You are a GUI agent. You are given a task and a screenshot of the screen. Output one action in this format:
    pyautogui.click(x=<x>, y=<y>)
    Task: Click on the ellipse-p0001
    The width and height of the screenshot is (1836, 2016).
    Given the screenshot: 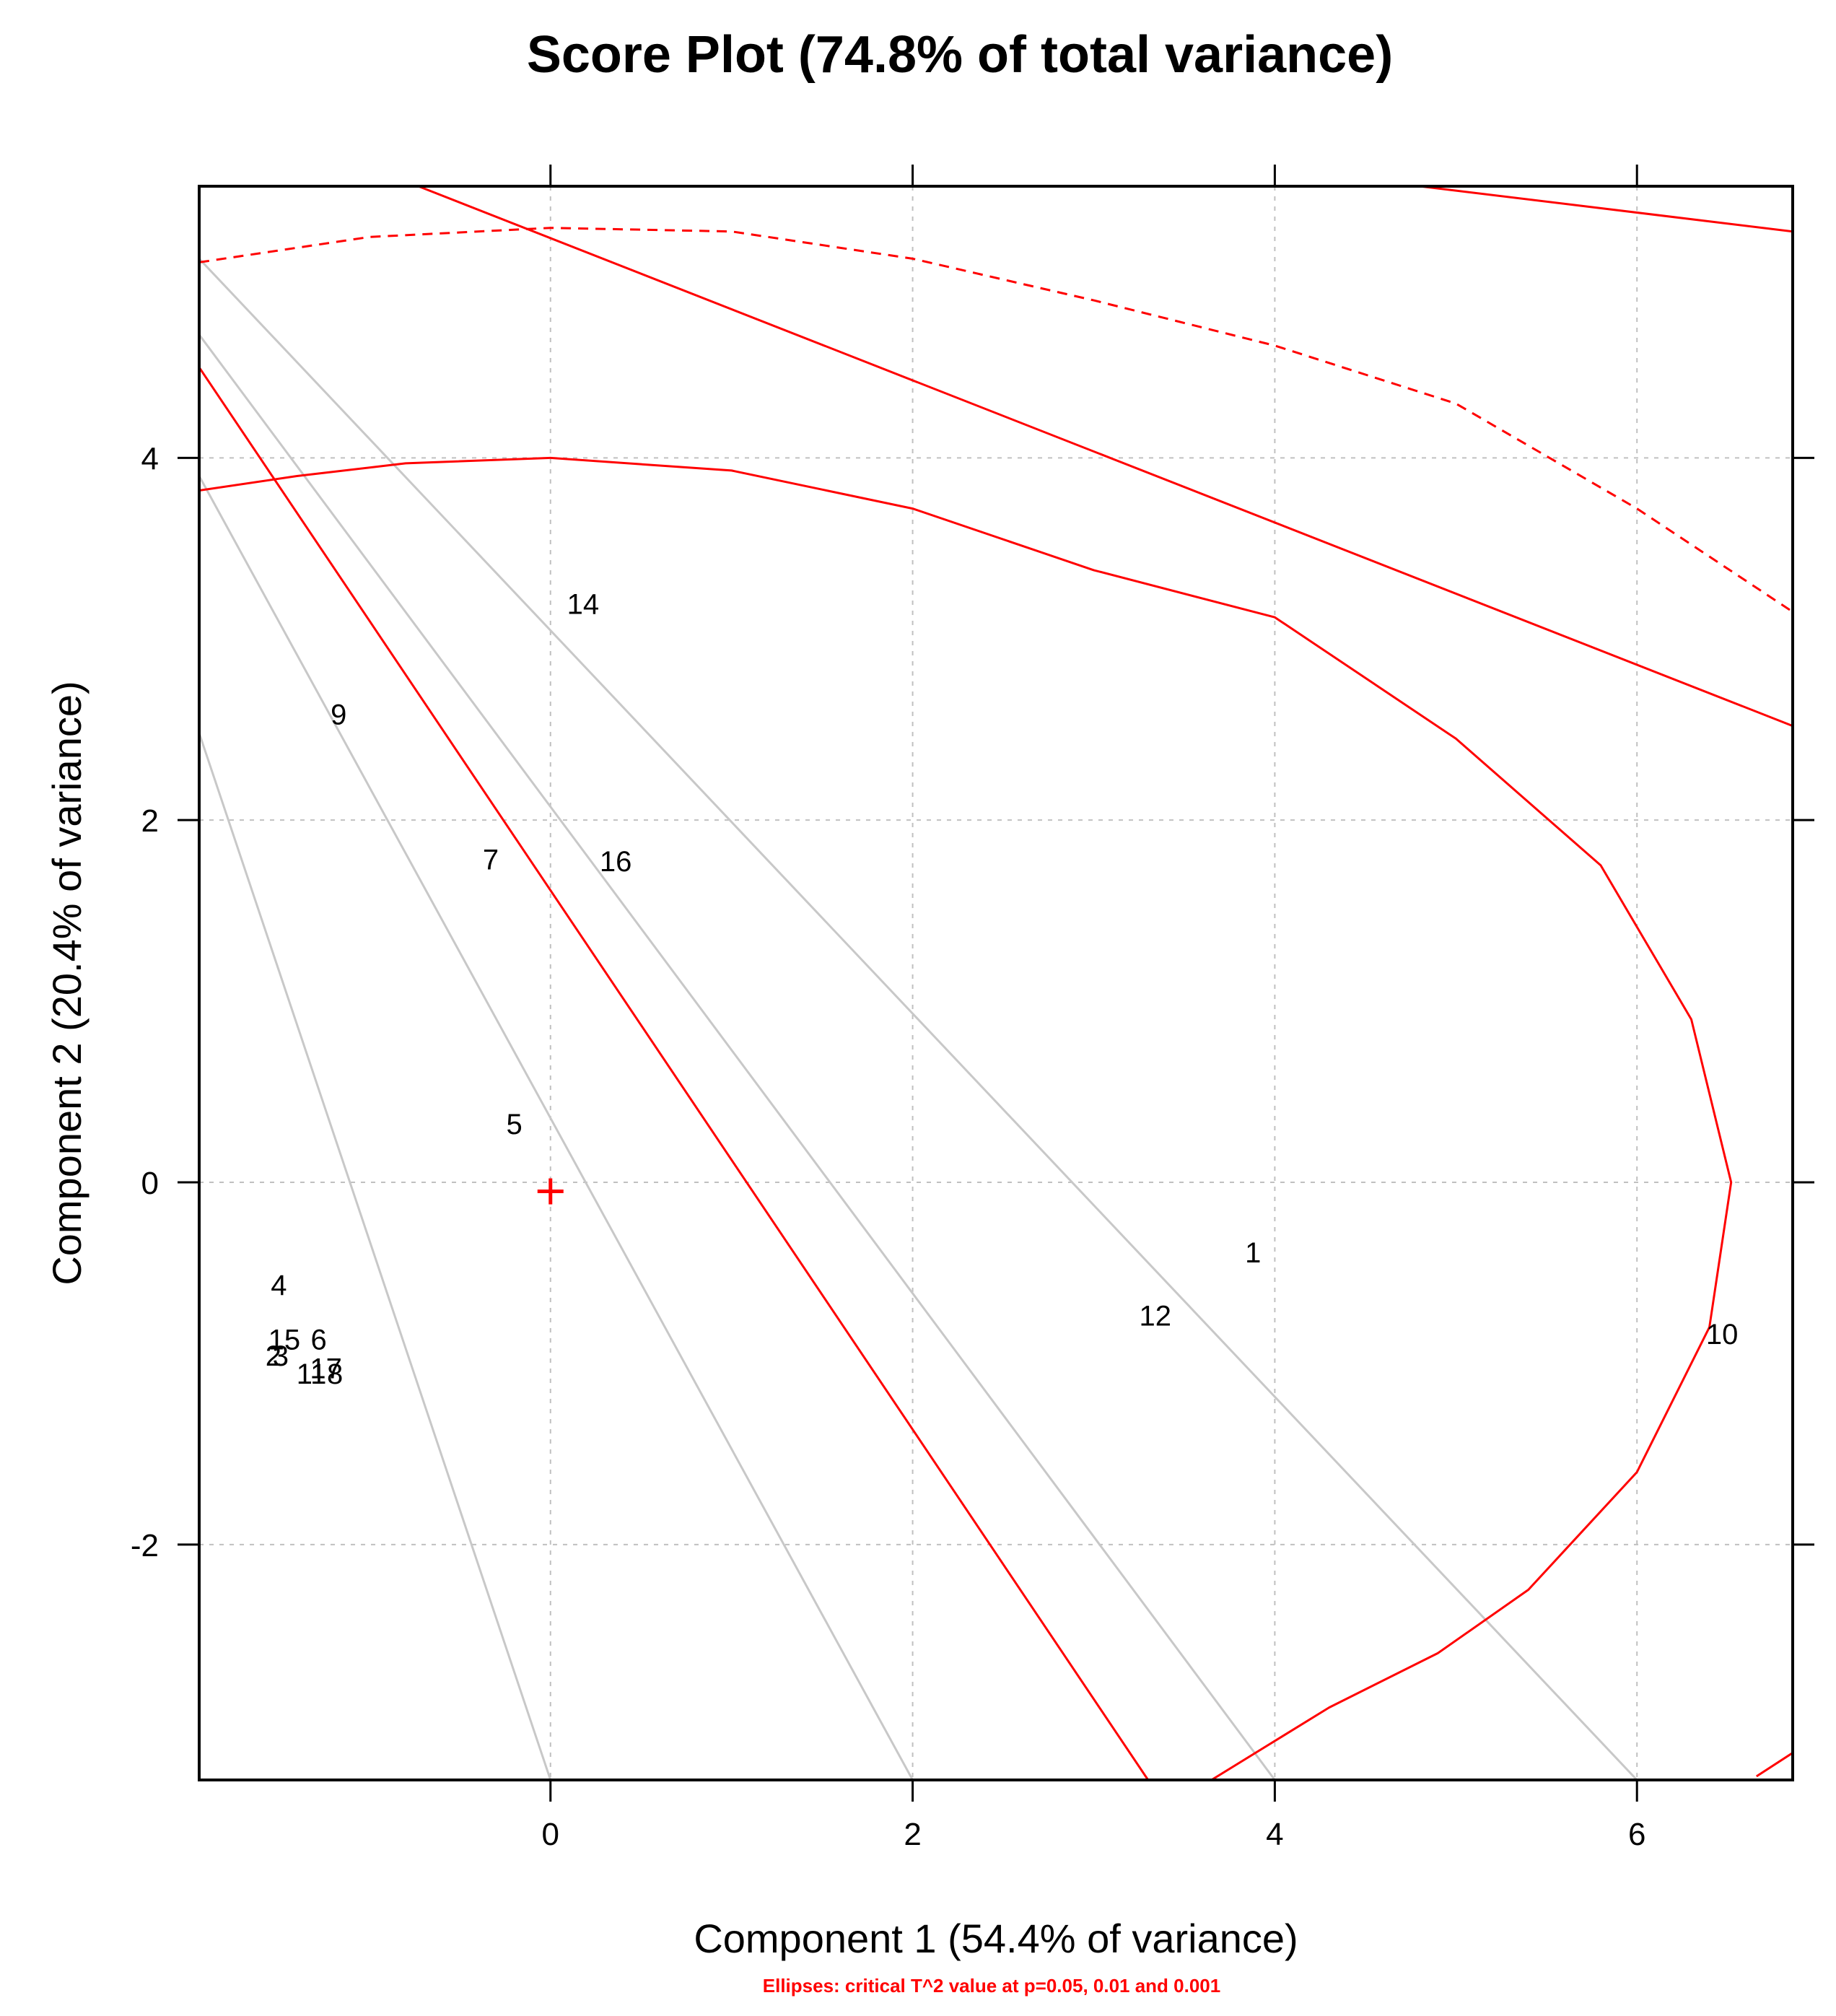 What is the action you would take?
    pyautogui.click(x=1774, y=1765)
    